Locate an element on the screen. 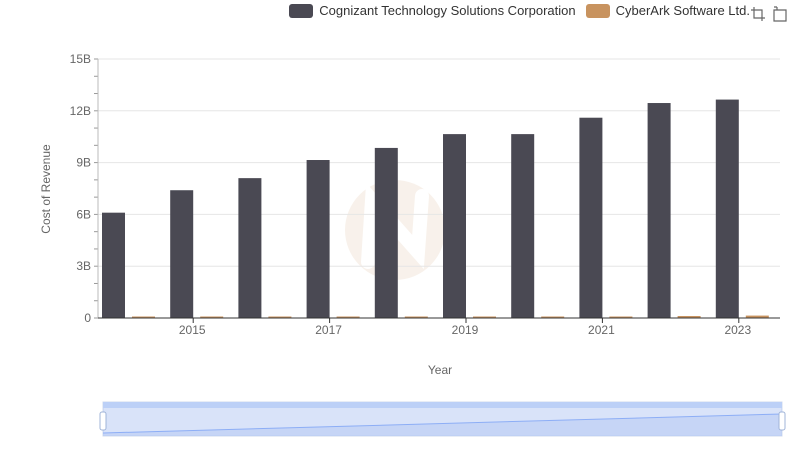 The width and height of the screenshot is (800, 461). y-tick-label: 6B is located at coordinates (83, 214).